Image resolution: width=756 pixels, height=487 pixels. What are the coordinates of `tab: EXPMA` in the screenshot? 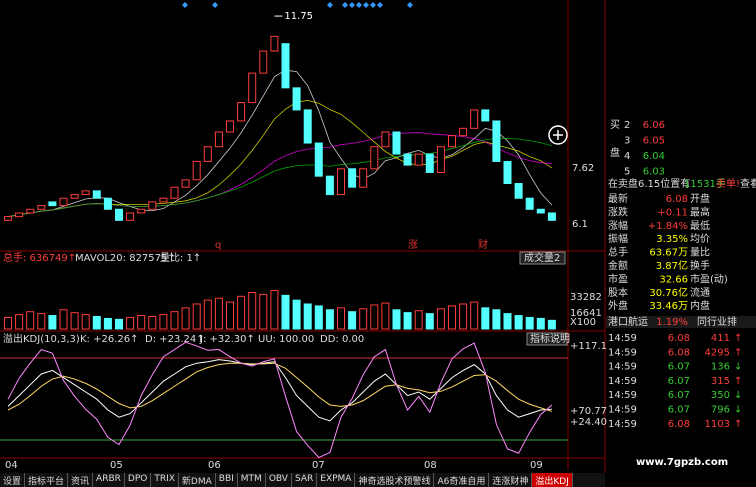 It's located at (336, 480).